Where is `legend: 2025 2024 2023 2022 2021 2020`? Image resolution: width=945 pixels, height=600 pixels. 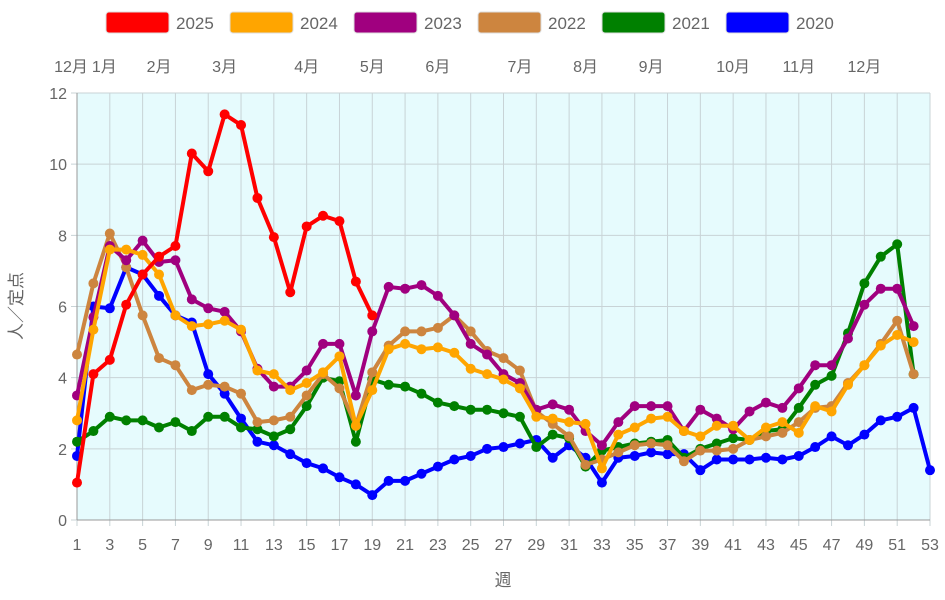
legend: 2025 2024 2023 2022 2021 2020 is located at coordinates (469, 22).